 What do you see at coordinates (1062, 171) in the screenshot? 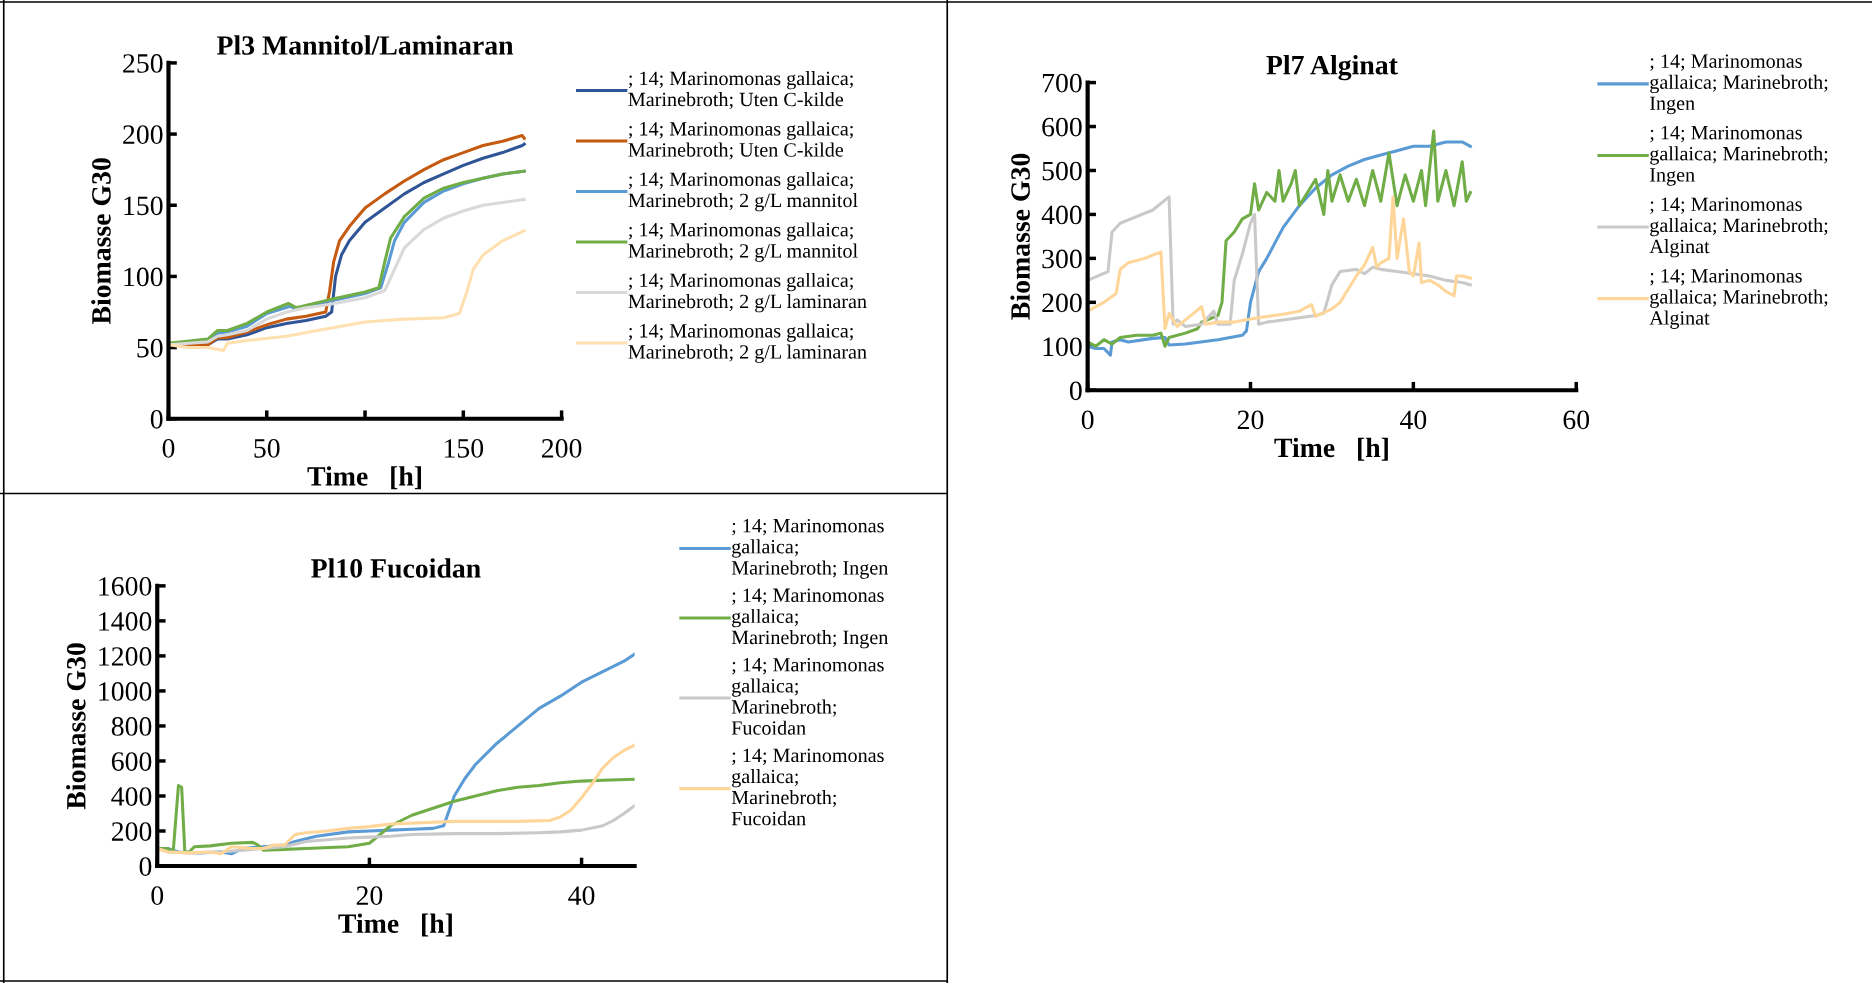
I see `y-tick-label: 500` at bounding box center [1062, 171].